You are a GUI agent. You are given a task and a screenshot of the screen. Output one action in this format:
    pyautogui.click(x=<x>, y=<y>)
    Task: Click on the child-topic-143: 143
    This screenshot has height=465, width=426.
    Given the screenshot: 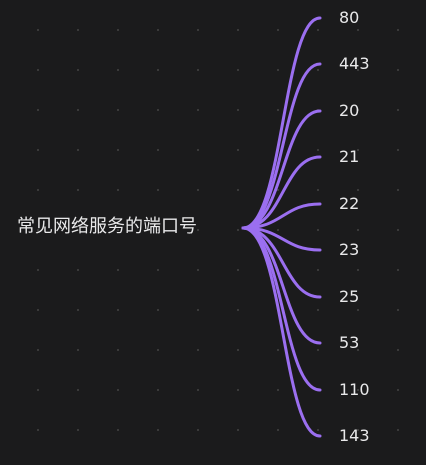 What is the action you would take?
    pyautogui.click(x=354, y=435)
    